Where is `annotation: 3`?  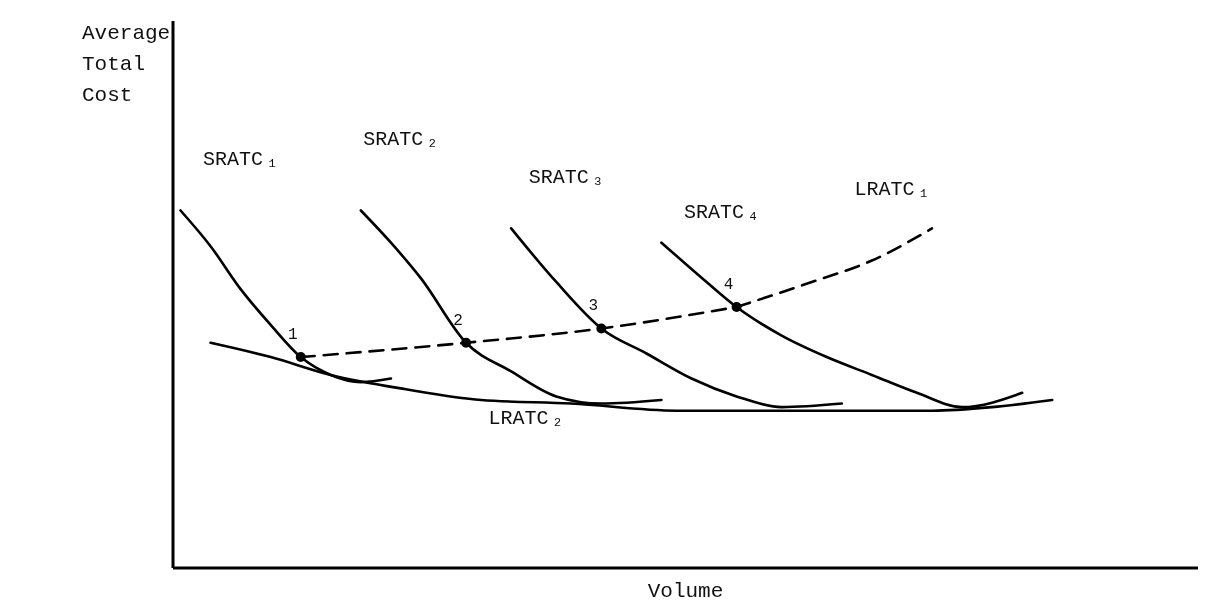 annotation: 3 is located at coordinates (593, 306).